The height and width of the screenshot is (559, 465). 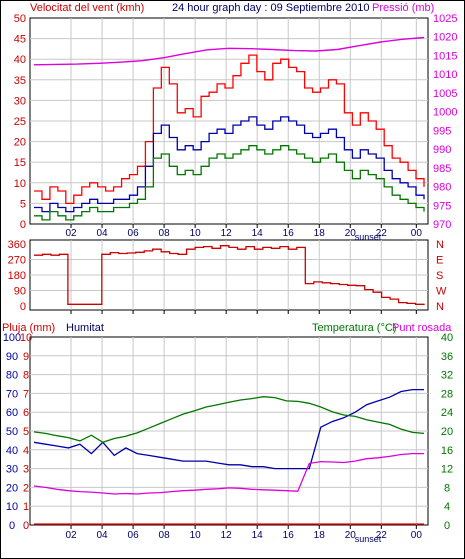 What do you see at coordinates (20, 40) in the screenshot?
I see `wind-y-tick-label: 45` at bounding box center [20, 40].